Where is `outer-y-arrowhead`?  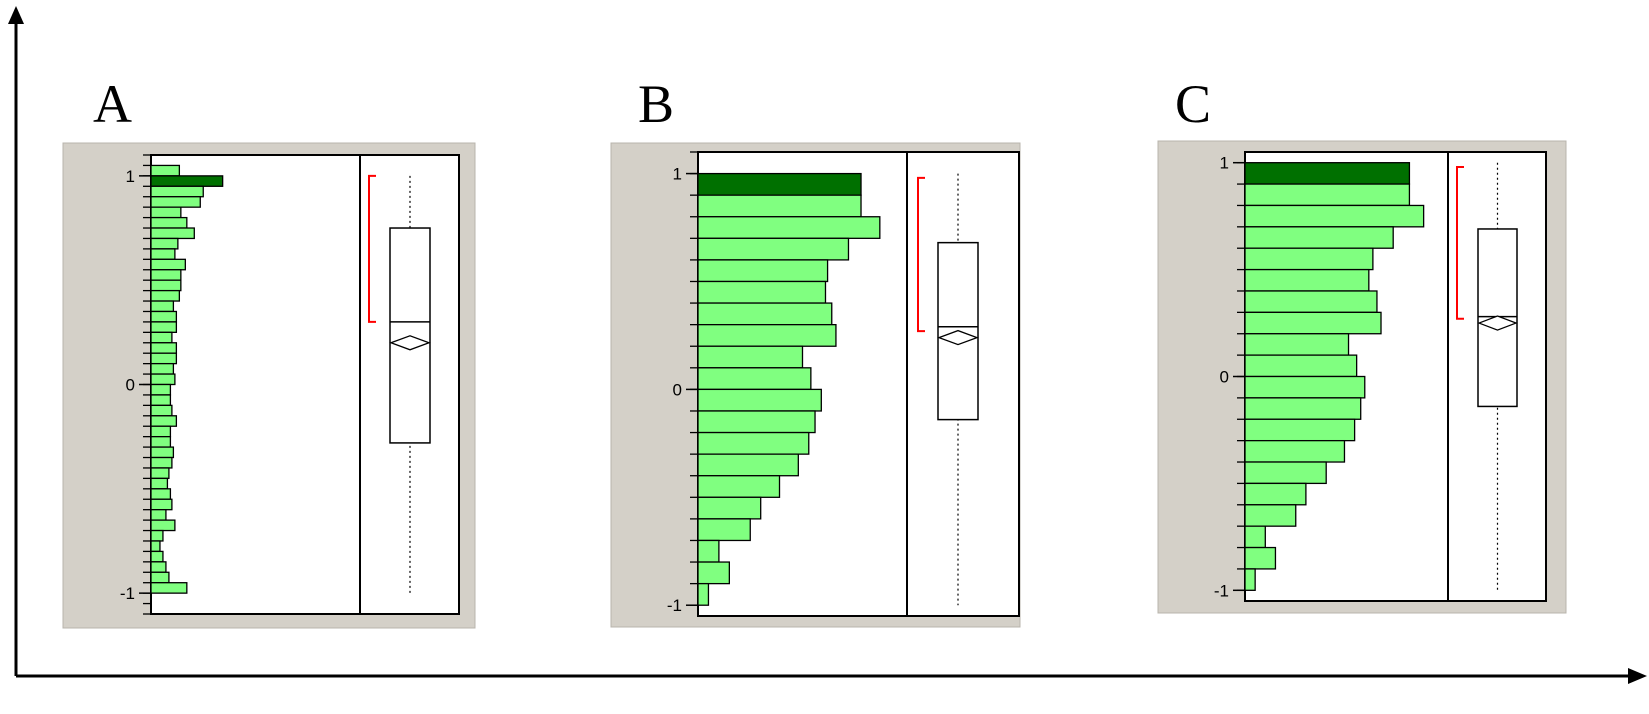 outer-y-arrowhead is located at coordinates (16, 15).